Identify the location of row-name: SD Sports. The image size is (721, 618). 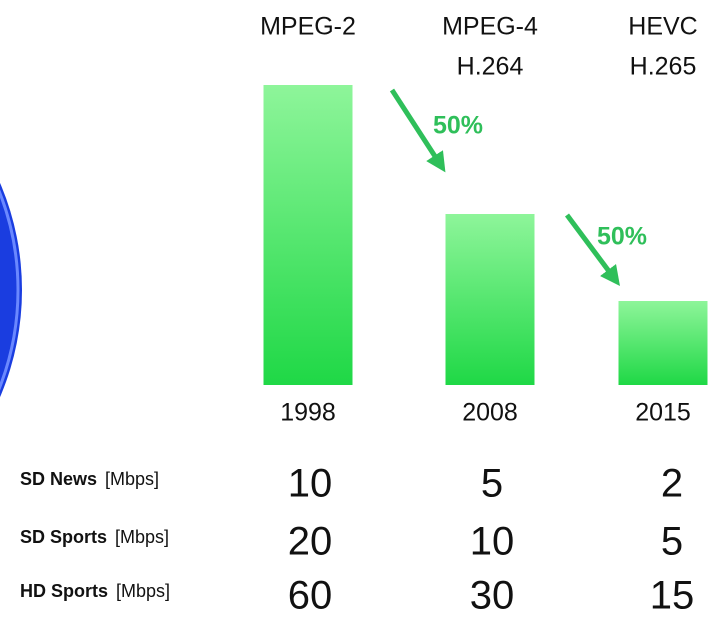
(63, 537).